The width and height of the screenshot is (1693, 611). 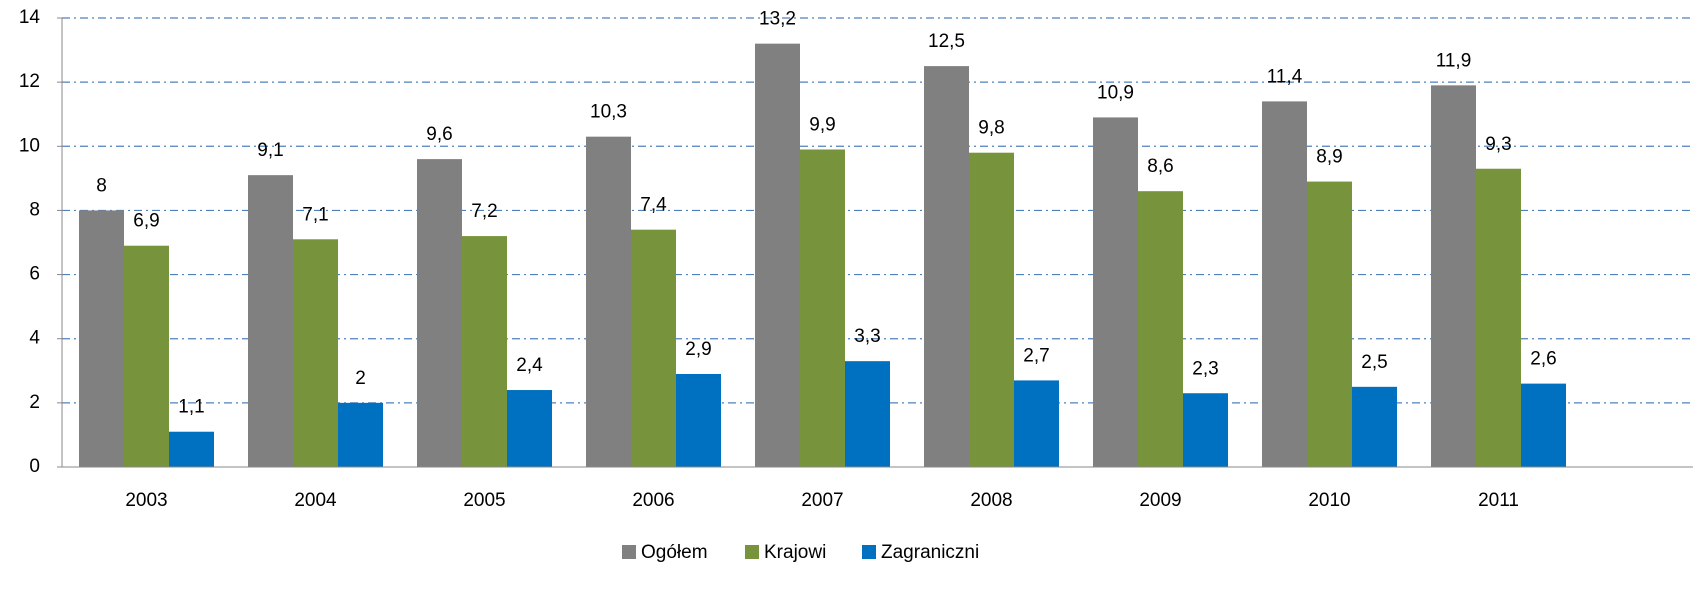 I want to click on x-tick-label: 2010, so click(x=1329, y=500).